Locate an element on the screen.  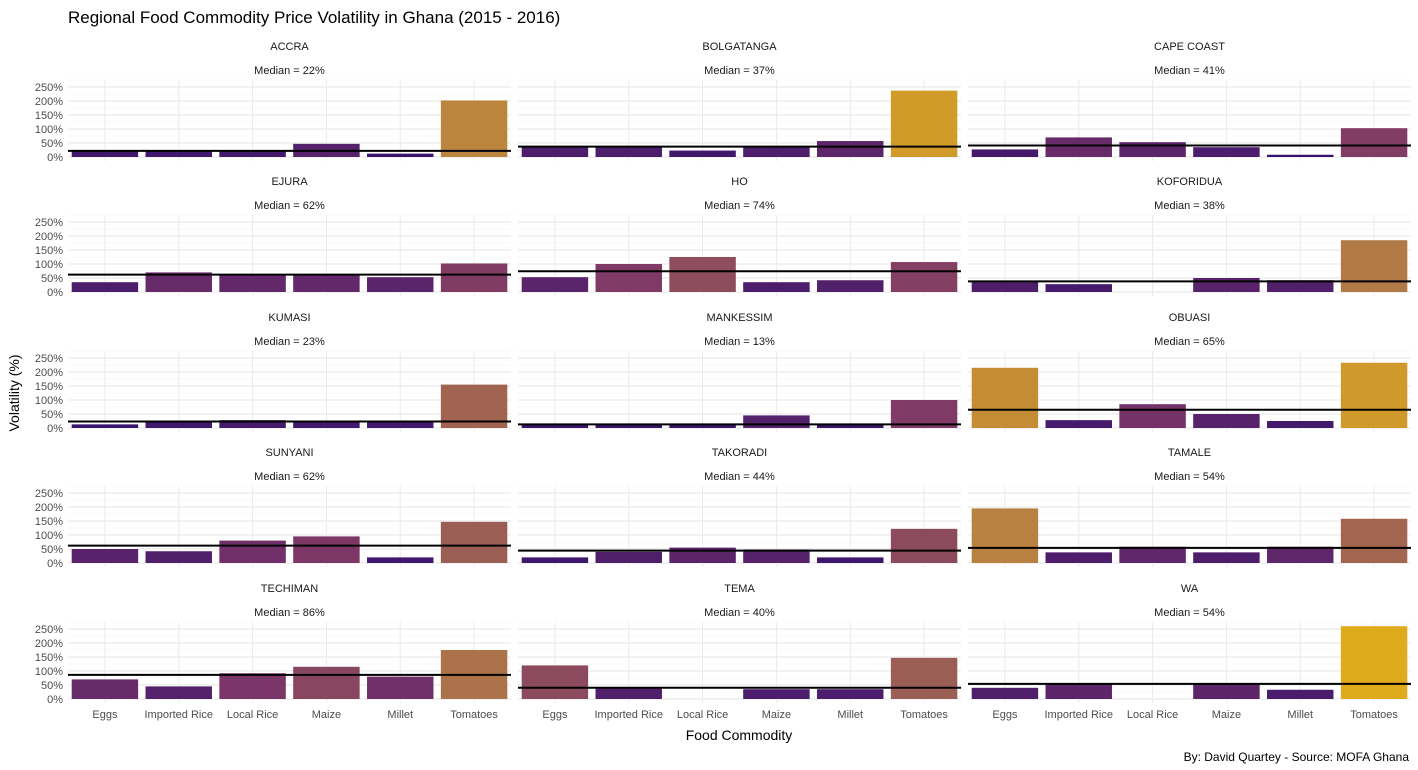
x-axis-title: Food Commodity is located at coordinates (739, 735).